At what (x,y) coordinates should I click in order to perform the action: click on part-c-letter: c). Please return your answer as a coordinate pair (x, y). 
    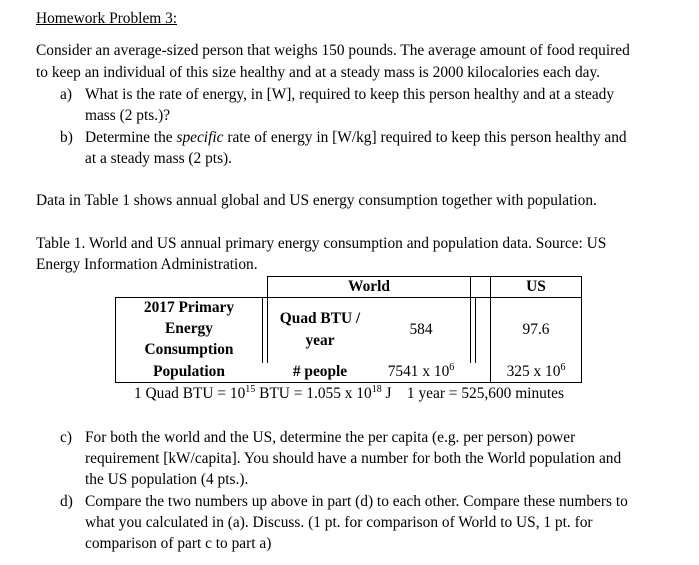
    Looking at the image, I should click on (66, 437).